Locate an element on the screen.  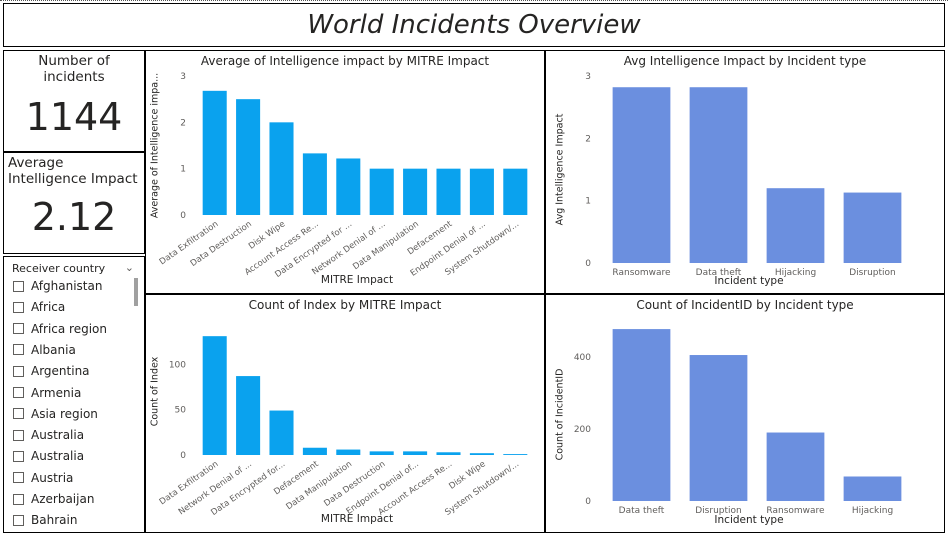
incidents-card-label: Number of incidents is located at coordinates (74, 69).